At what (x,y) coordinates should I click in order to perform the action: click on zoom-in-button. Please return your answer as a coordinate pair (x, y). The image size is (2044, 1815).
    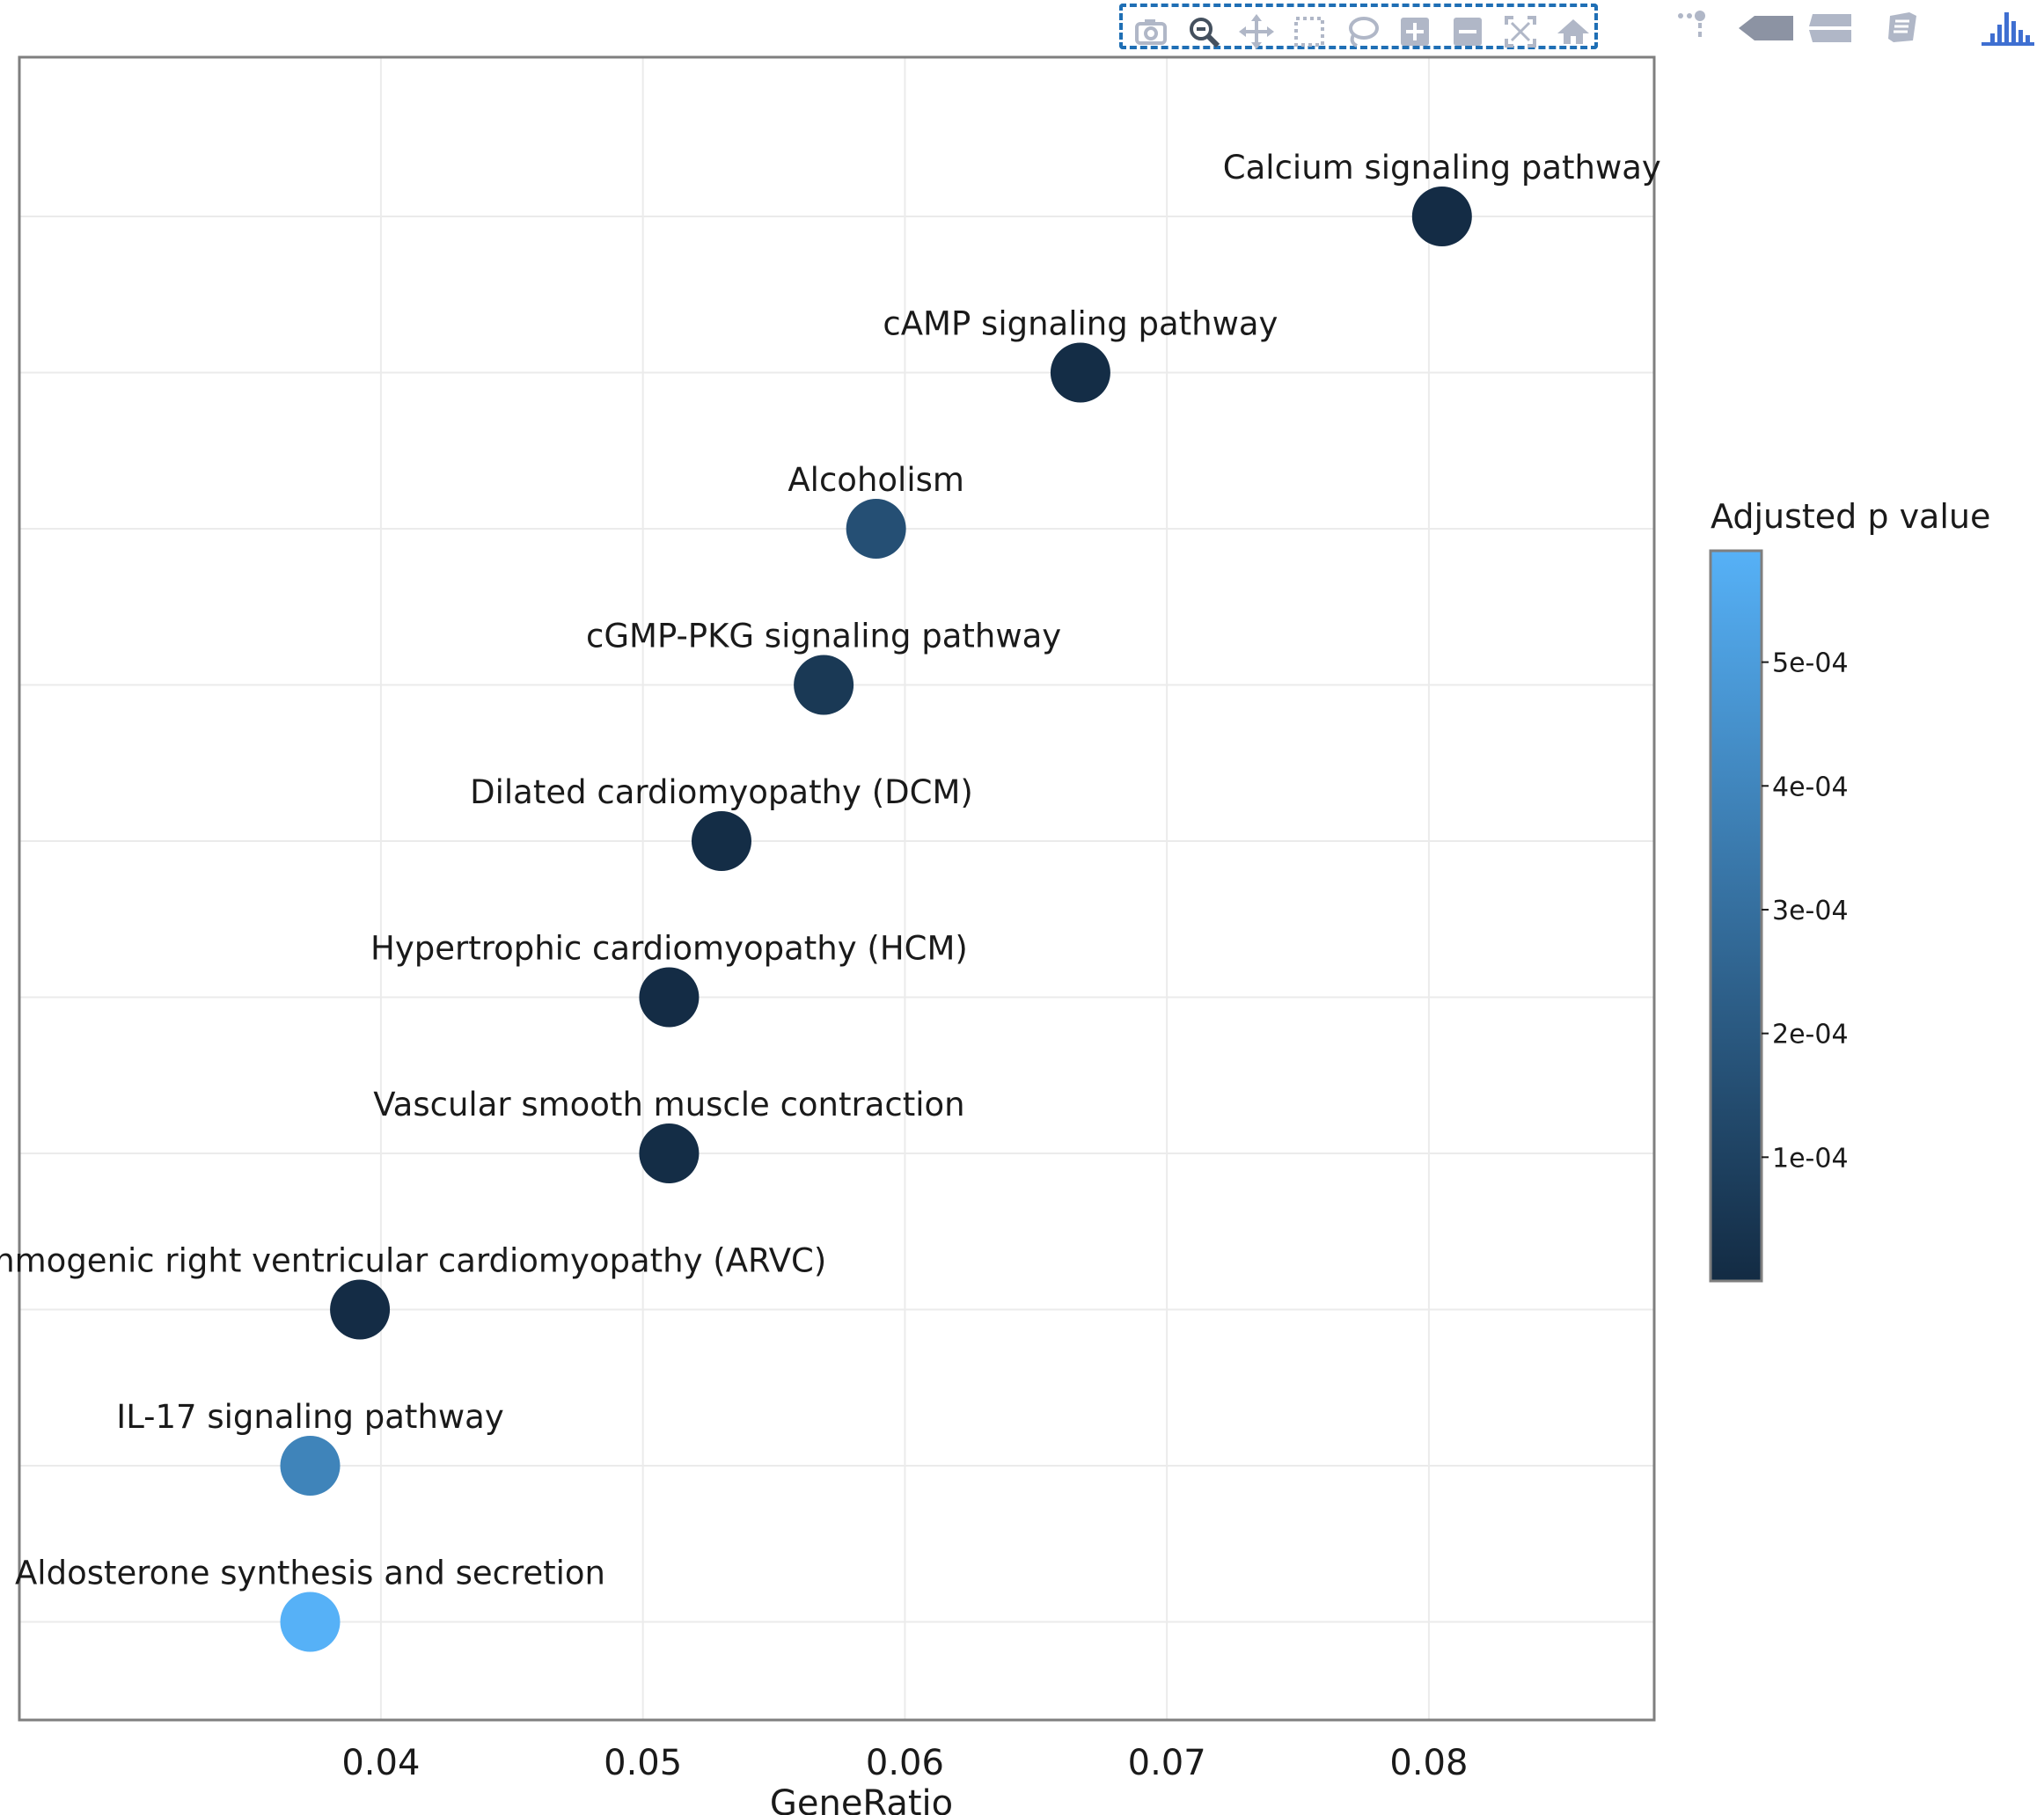
    Looking at the image, I should click on (1415, 32).